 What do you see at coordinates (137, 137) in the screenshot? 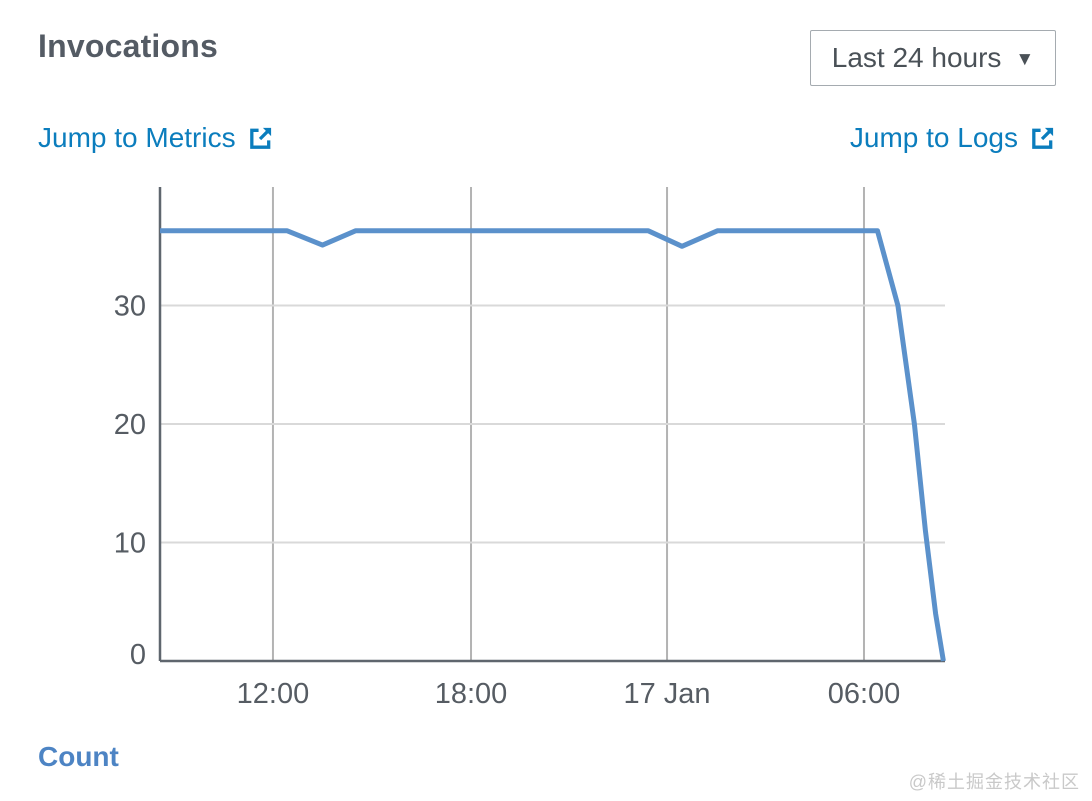
I see `jump-to-metrics-label: Jump to Metrics` at bounding box center [137, 137].